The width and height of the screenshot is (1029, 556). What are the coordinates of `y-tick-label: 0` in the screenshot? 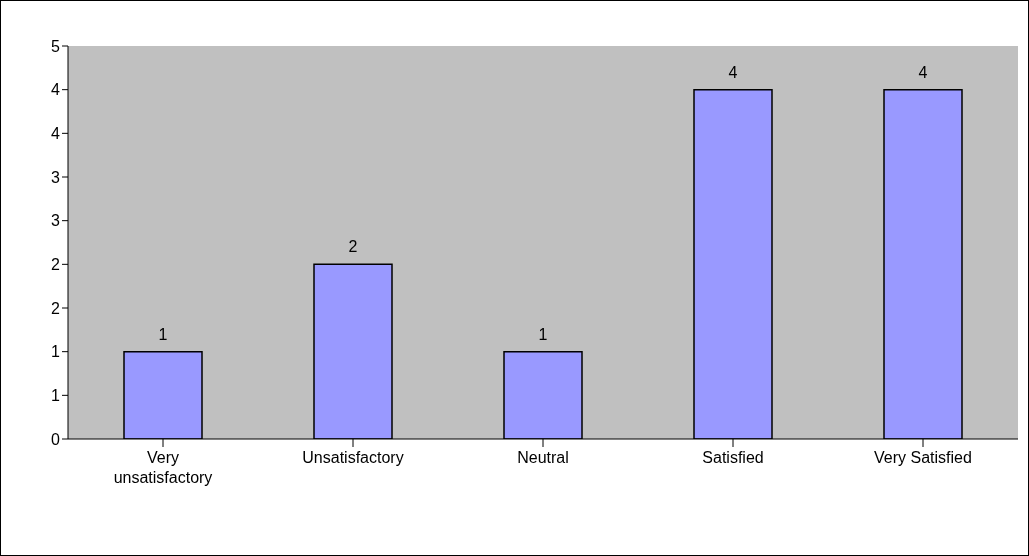 It's located at (56, 439).